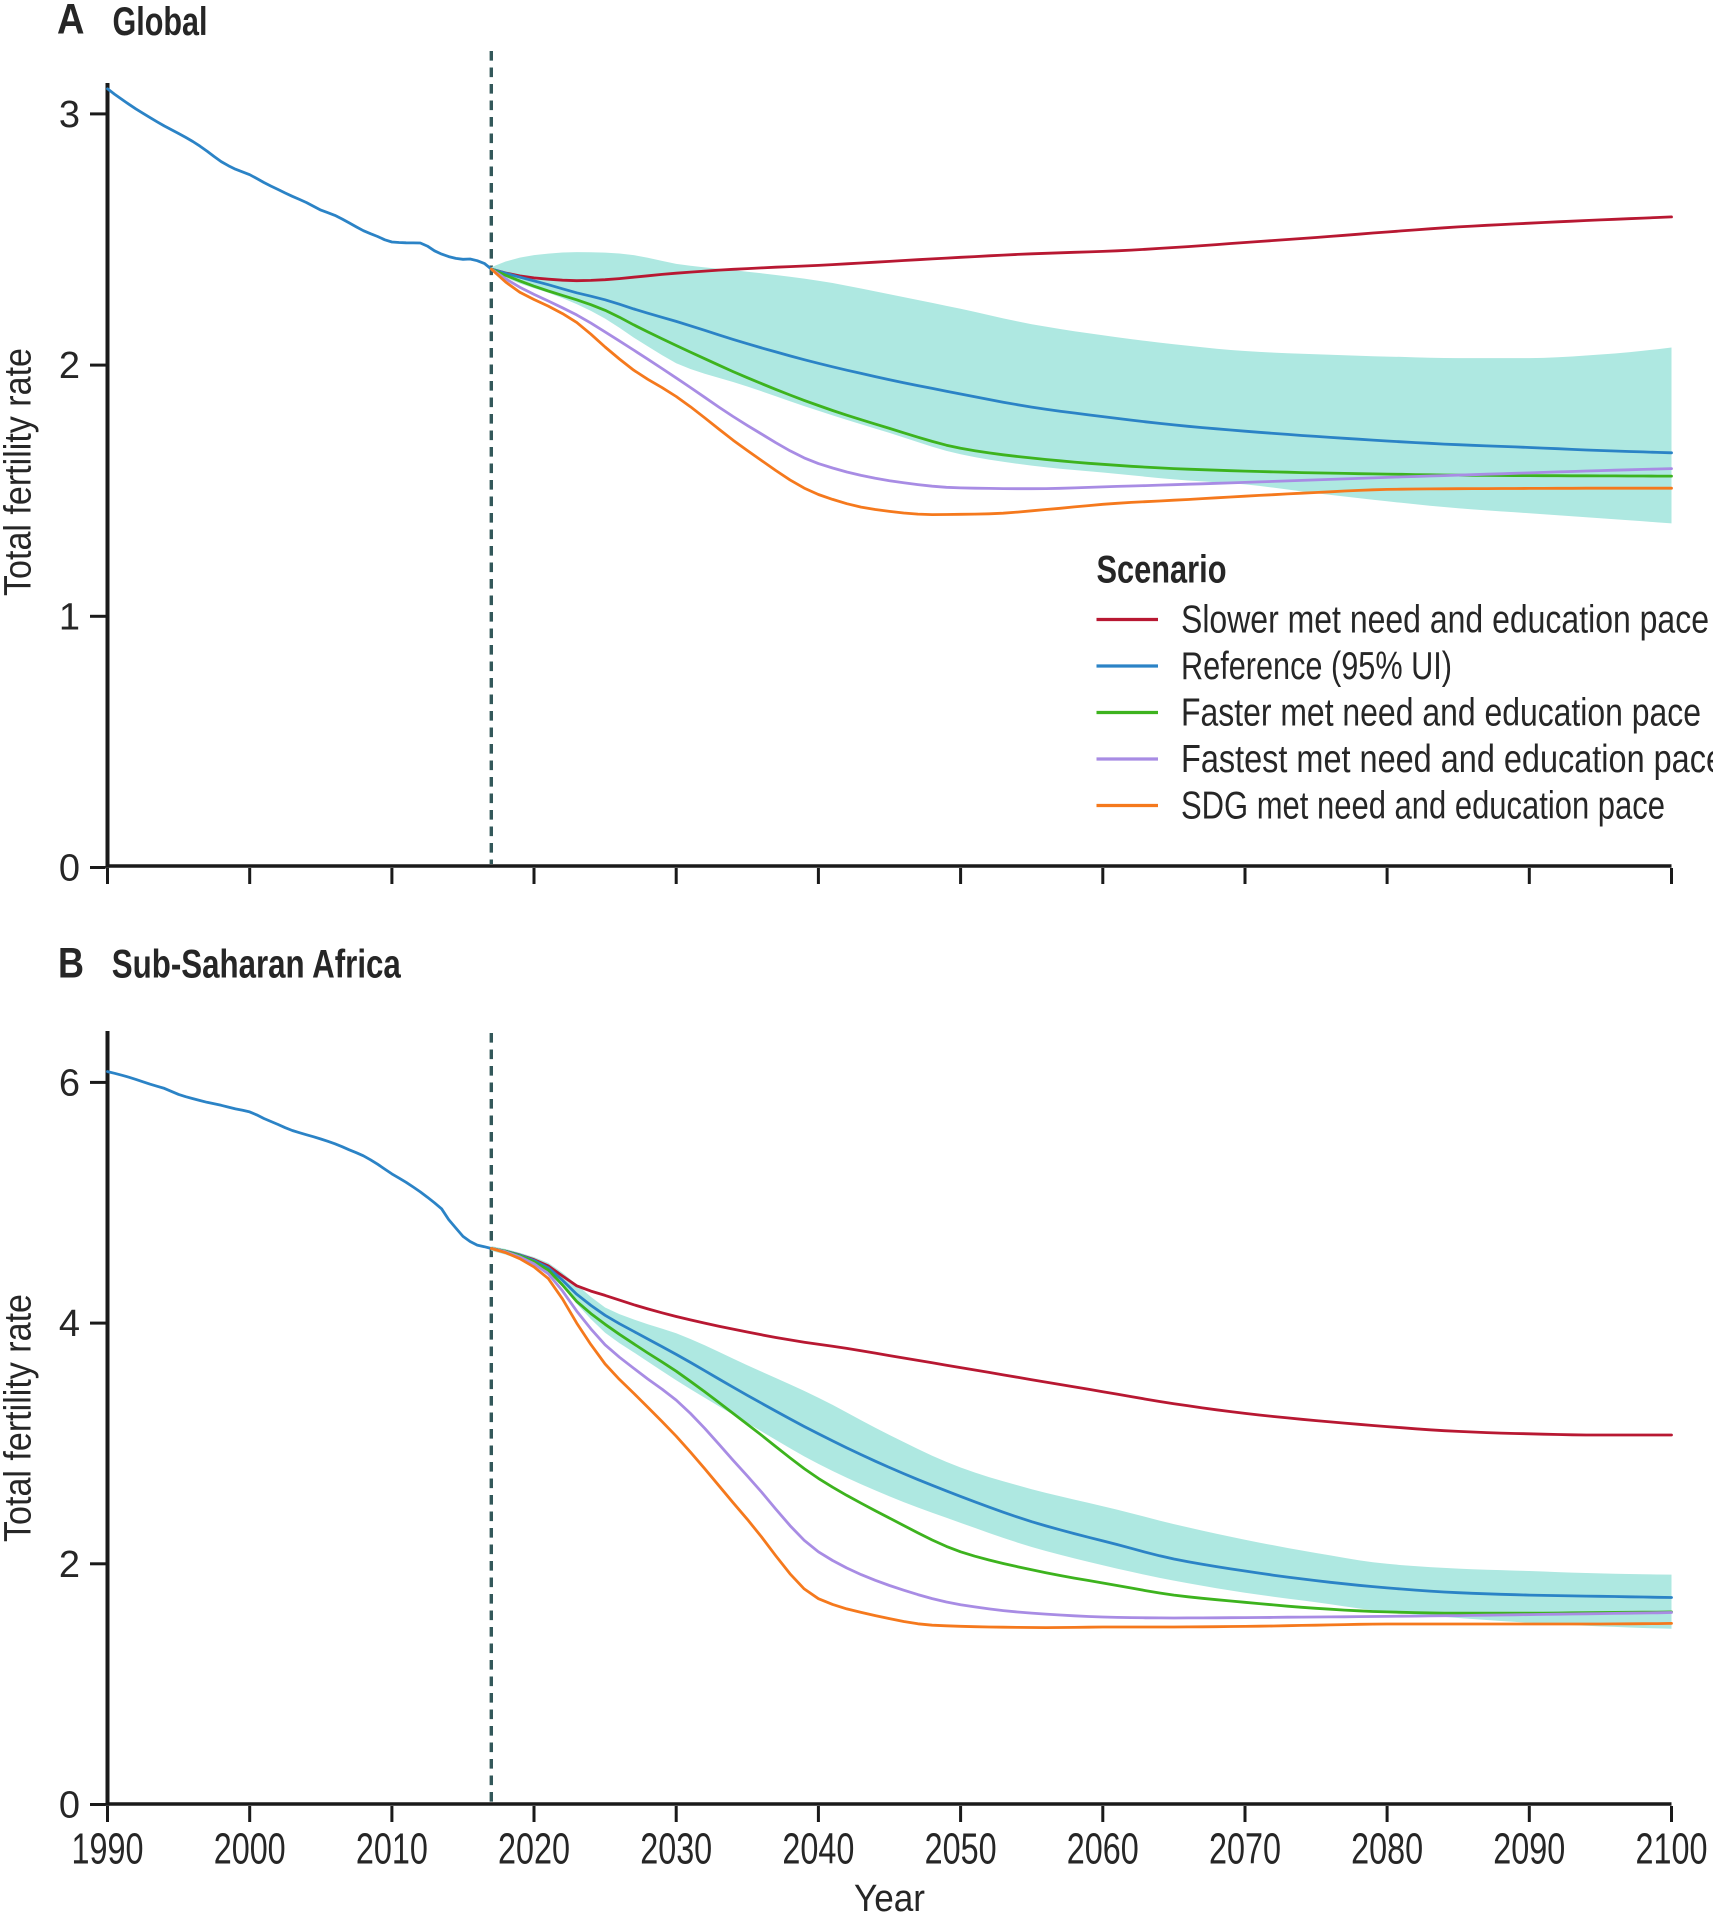  Describe the element at coordinates (1529, 1849) in the screenshot. I see `svg-text: 2090` at that location.